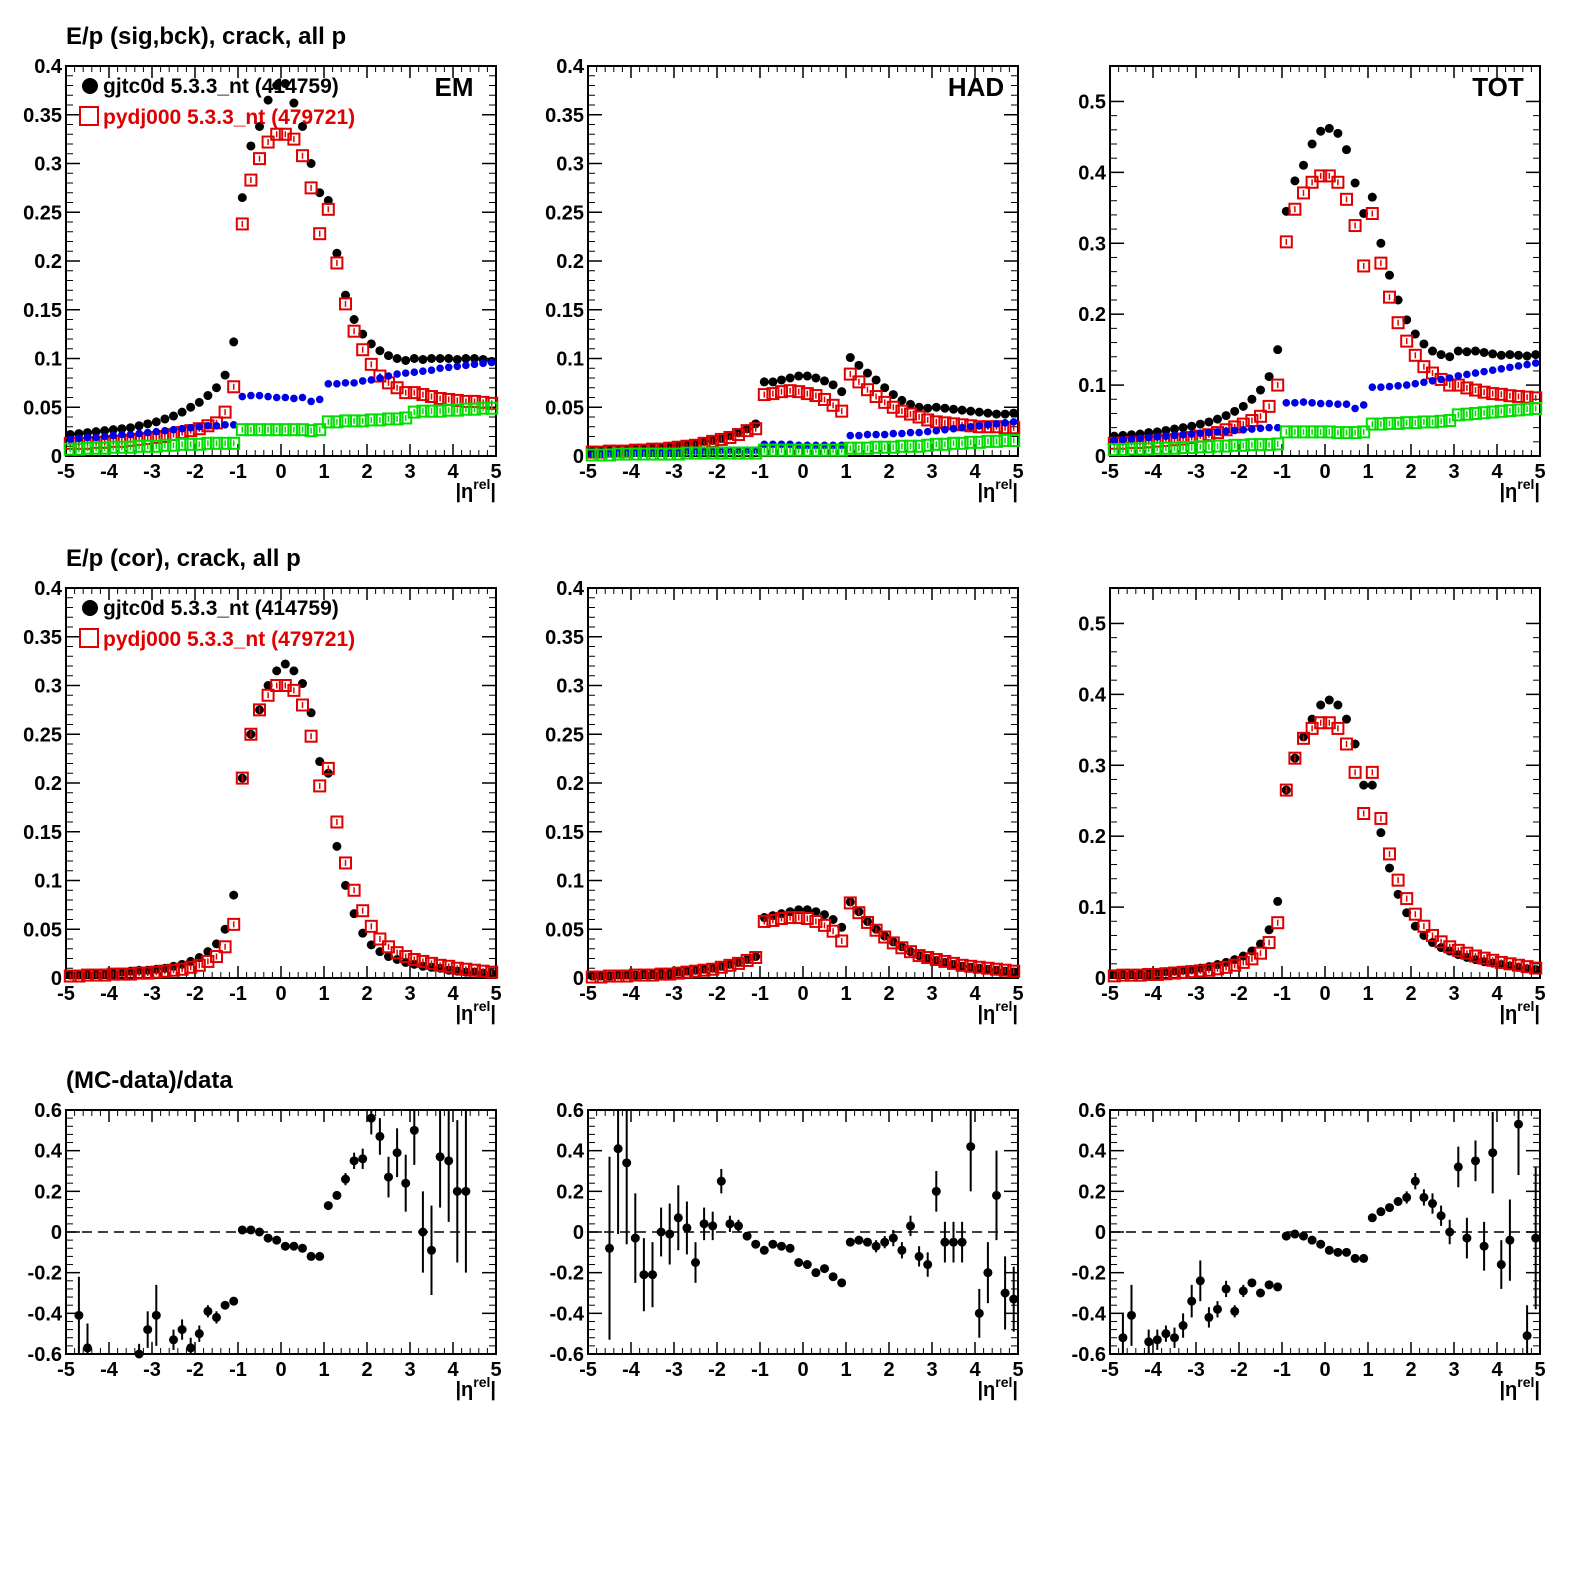 The height and width of the screenshot is (1580, 1575). I want to click on series-data, so click(1329, 1232).